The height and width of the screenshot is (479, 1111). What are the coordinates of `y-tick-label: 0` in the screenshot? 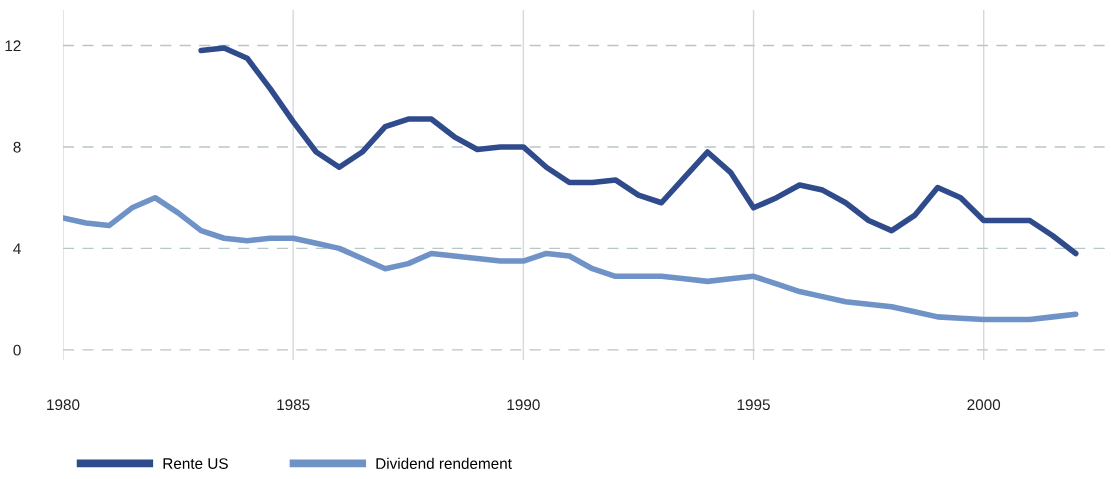 It's located at (17, 350).